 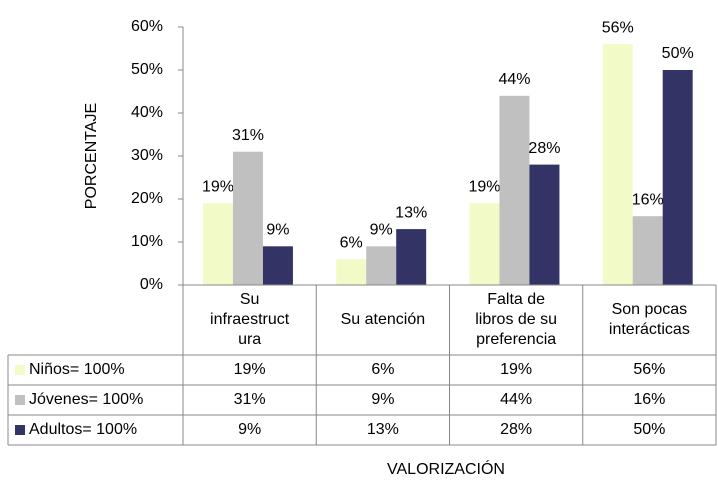 I want to click on table-cell: 6%, so click(x=382, y=369).